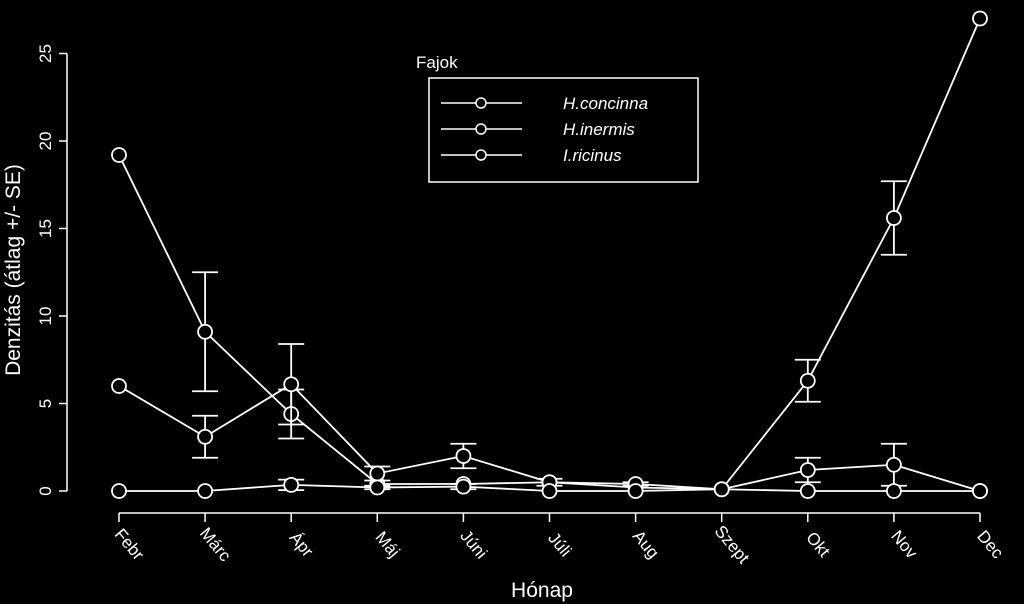 This screenshot has height=604, width=1024. What do you see at coordinates (592, 155) in the screenshot?
I see `legend-label: I.ricinus` at bounding box center [592, 155].